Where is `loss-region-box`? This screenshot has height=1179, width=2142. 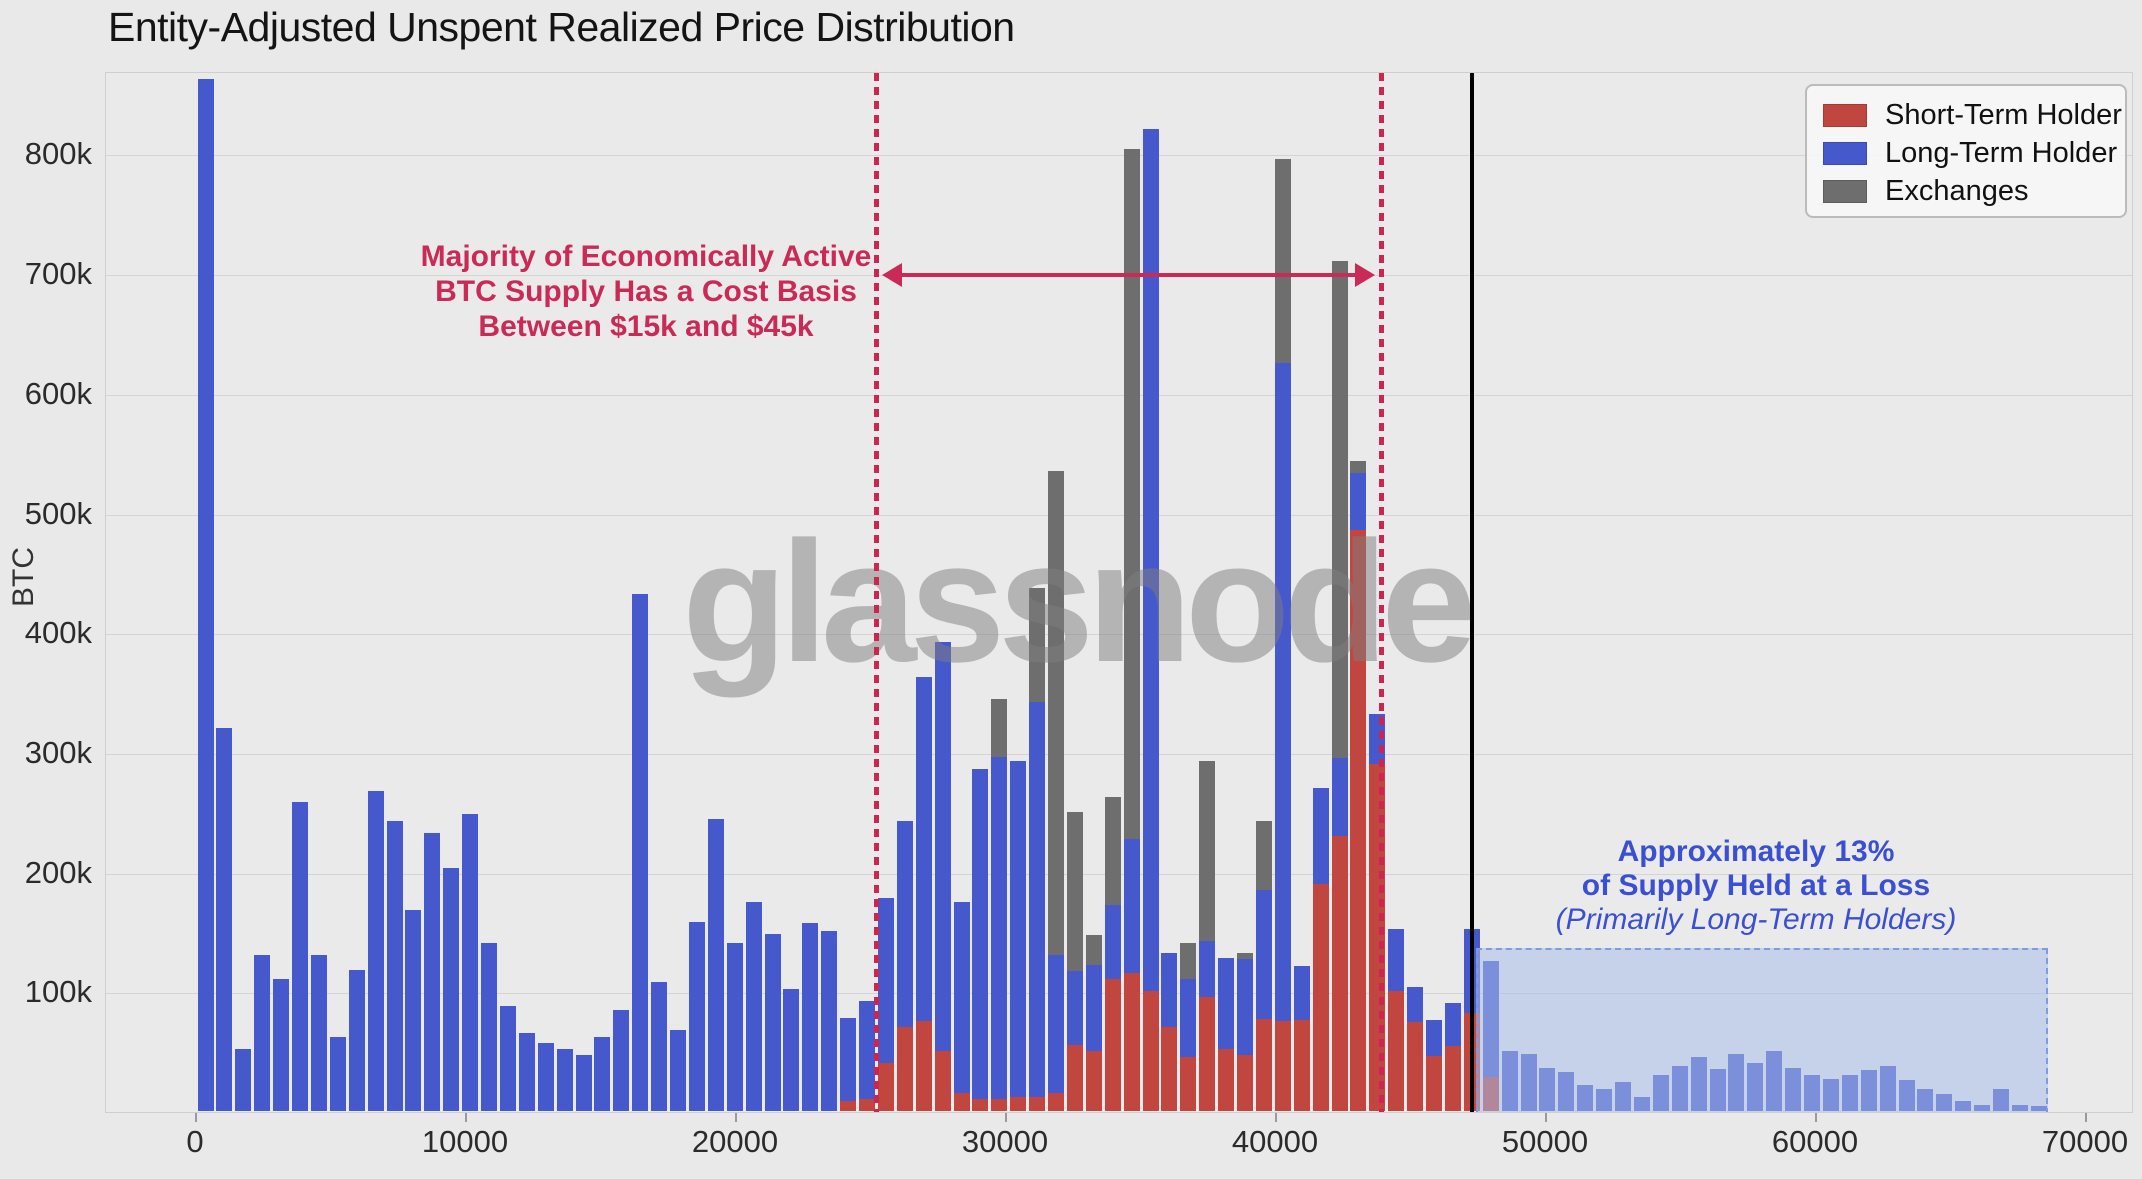 loss-region-box is located at coordinates (1762, 1029).